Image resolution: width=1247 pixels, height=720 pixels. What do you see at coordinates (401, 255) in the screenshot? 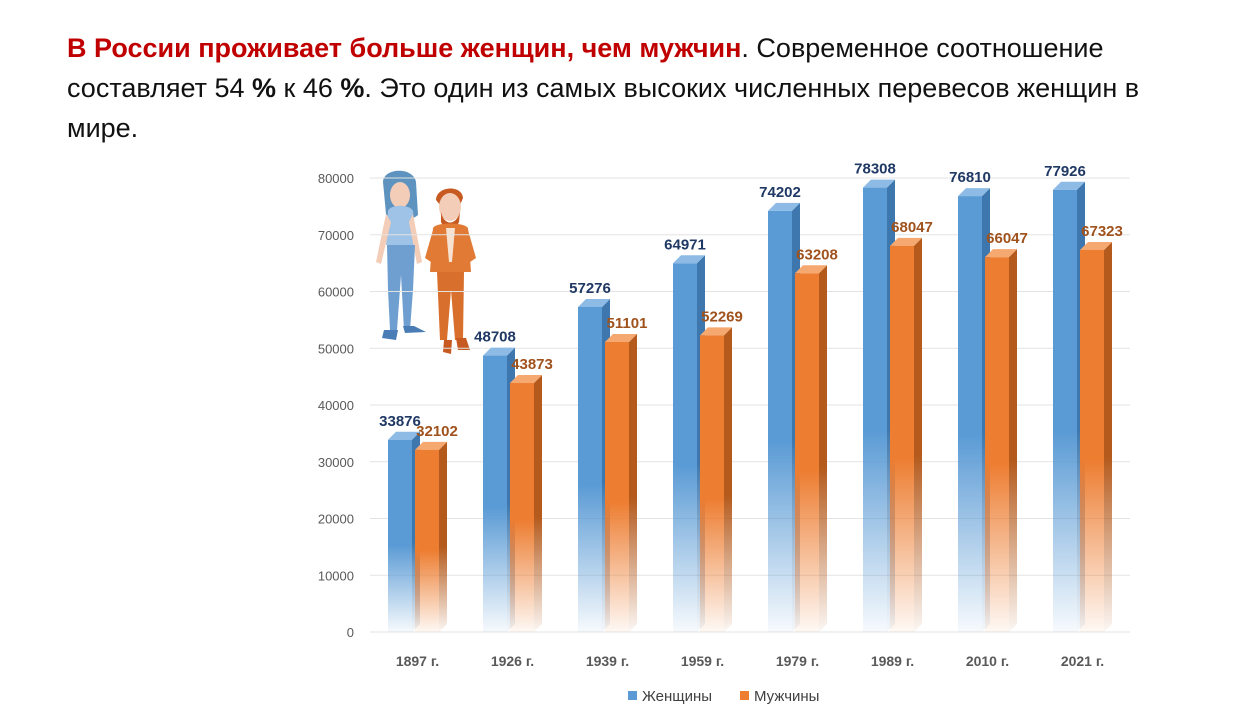
I see `woman-figure-icon` at bounding box center [401, 255].